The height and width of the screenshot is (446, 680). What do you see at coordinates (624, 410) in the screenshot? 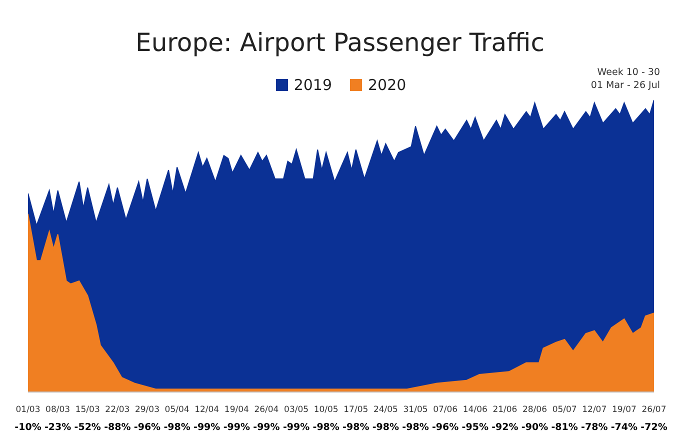
I see `x-tick-label: 19/07` at bounding box center [624, 410].